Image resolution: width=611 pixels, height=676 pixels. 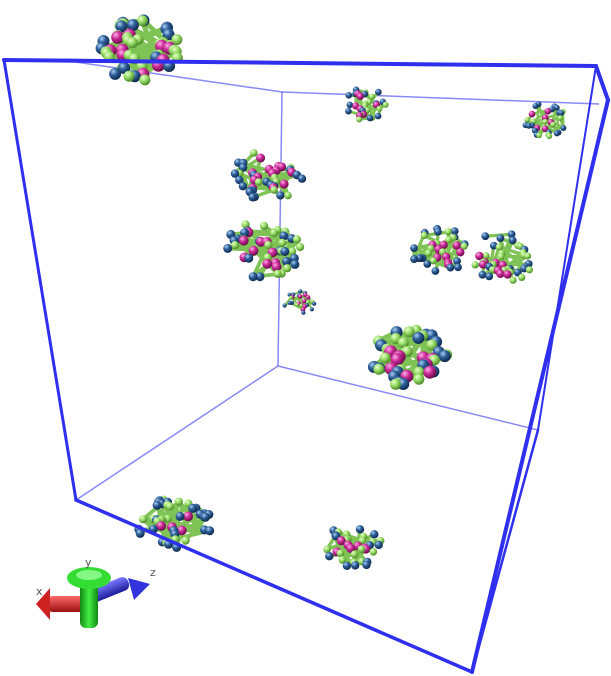 I want to click on axis-gizmo: x y z, so click(x=96, y=592).